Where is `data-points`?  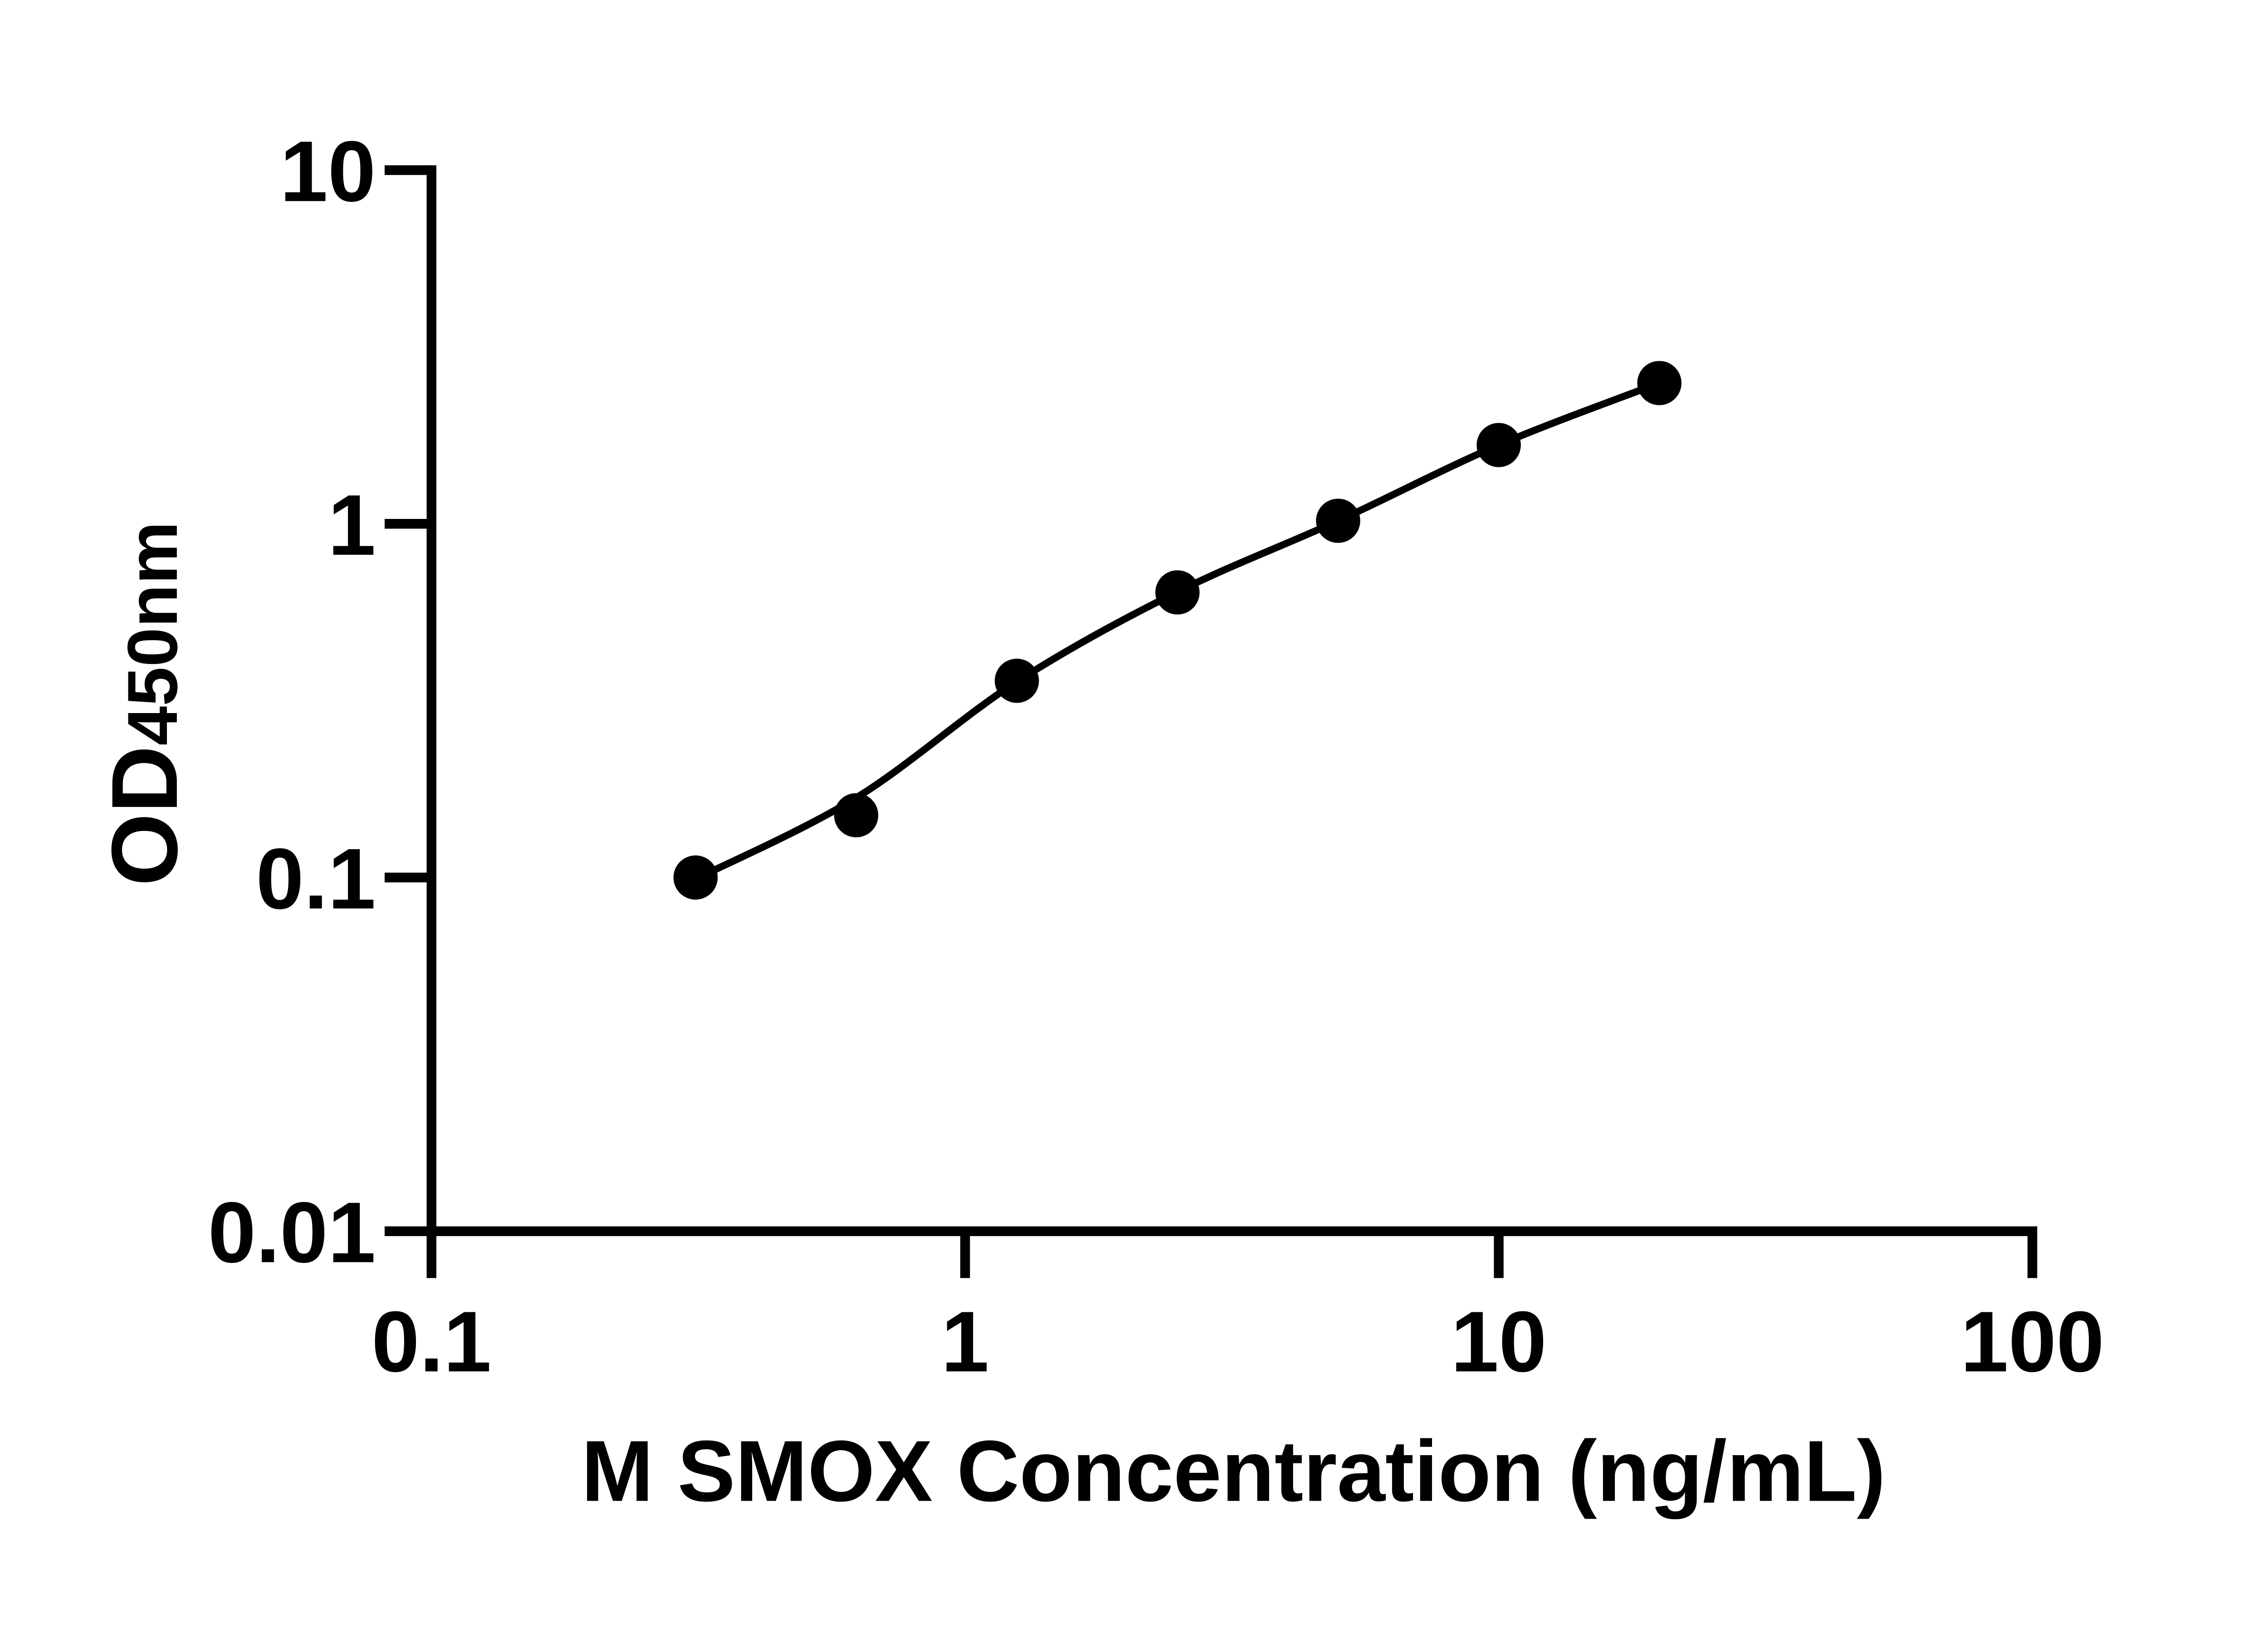 data-points is located at coordinates (1177, 630).